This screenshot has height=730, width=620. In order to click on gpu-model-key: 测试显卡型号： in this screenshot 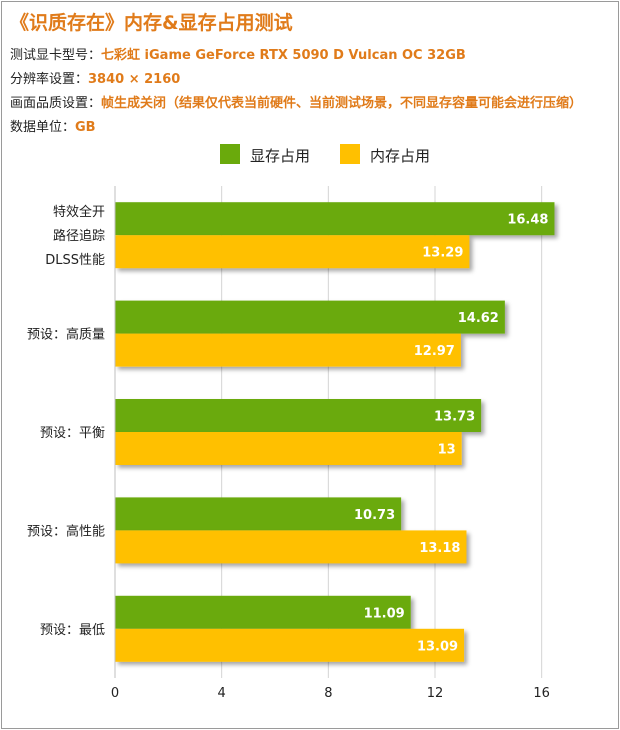, I will do `click(56, 55)`.